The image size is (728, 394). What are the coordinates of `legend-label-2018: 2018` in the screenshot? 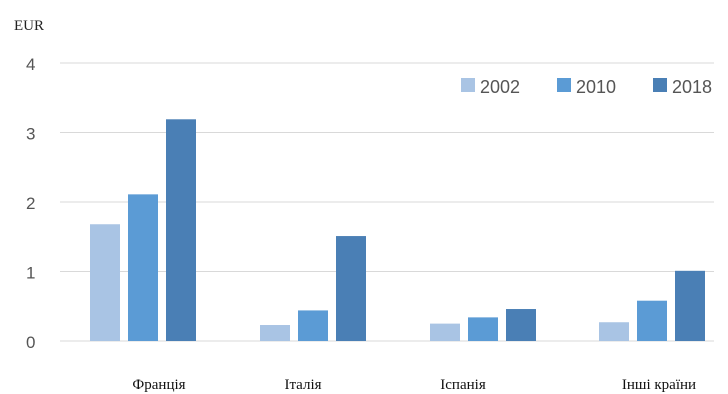 It's located at (692, 87).